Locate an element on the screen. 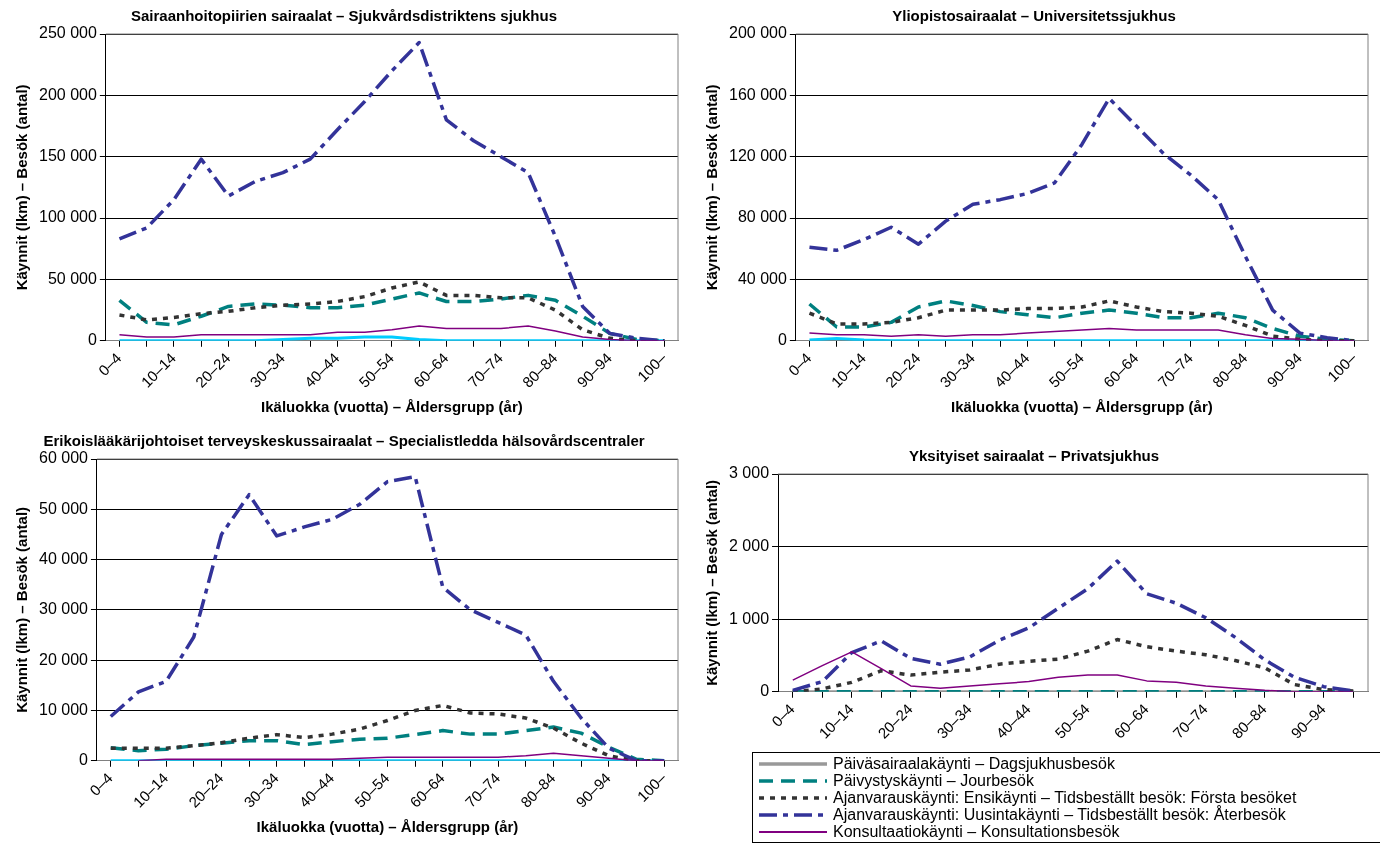 This screenshot has height=845, width=1380. y-tick-label: 100 000 is located at coordinates (67, 217).